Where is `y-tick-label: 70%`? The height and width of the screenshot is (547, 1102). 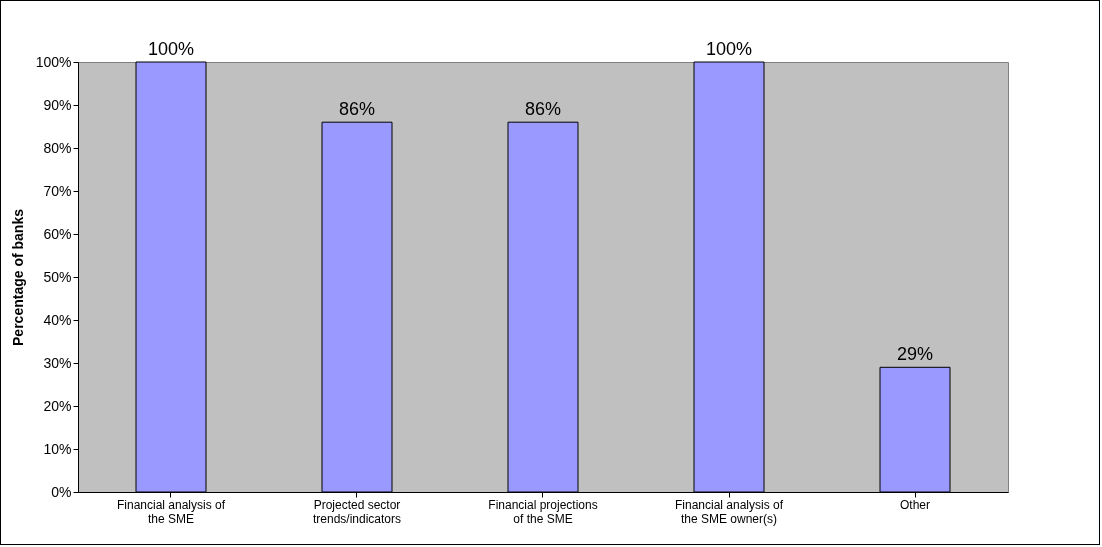 y-tick-label: 70% is located at coordinates (57, 190).